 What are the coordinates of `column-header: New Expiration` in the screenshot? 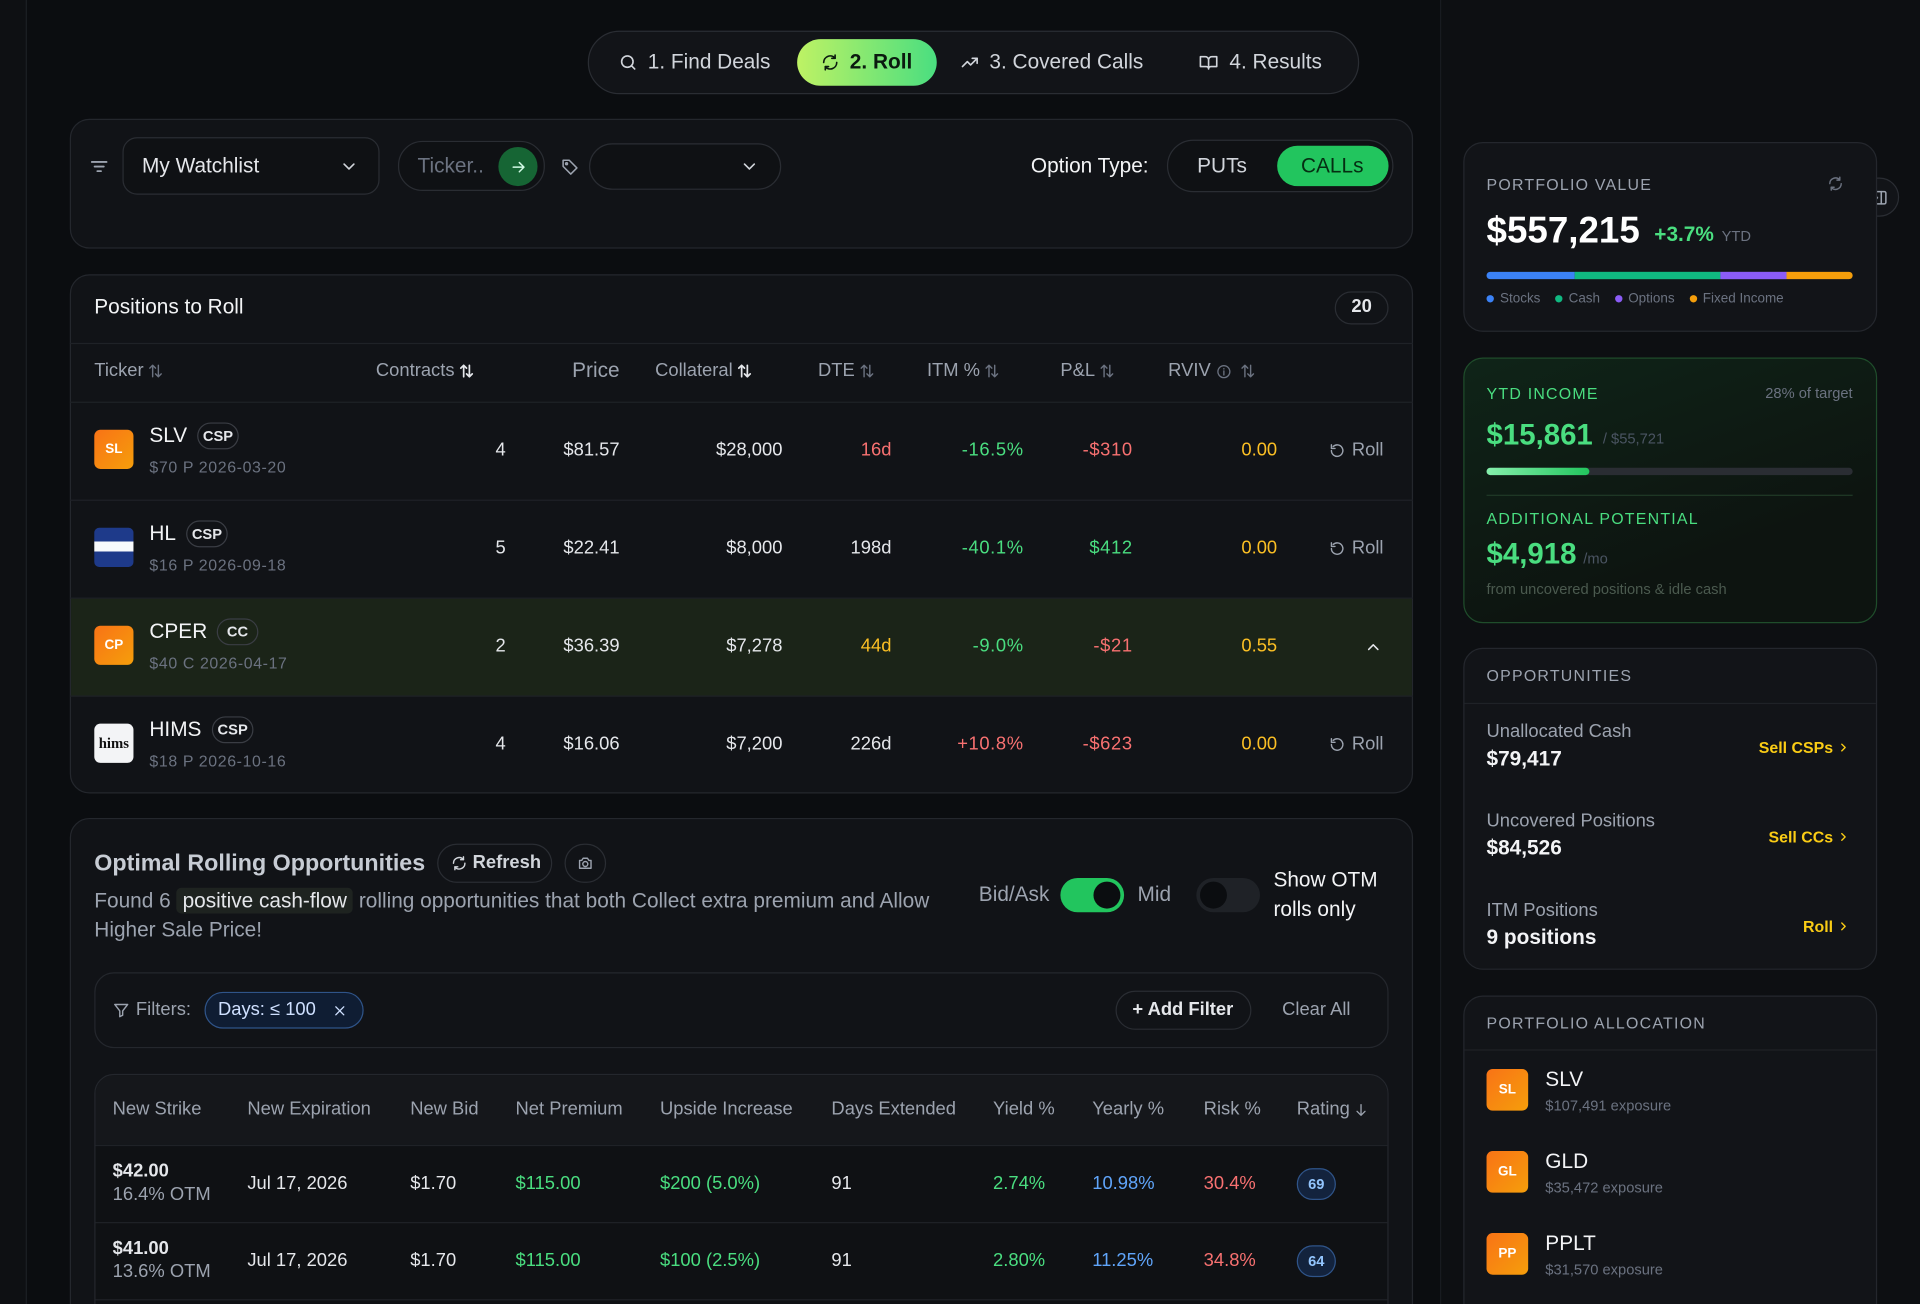 It's located at (309, 1109).